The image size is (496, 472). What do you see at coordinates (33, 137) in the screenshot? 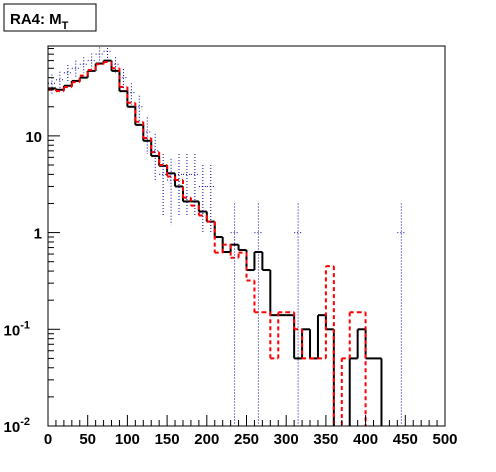
I see `y-tick-label: 10` at bounding box center [33, 137].